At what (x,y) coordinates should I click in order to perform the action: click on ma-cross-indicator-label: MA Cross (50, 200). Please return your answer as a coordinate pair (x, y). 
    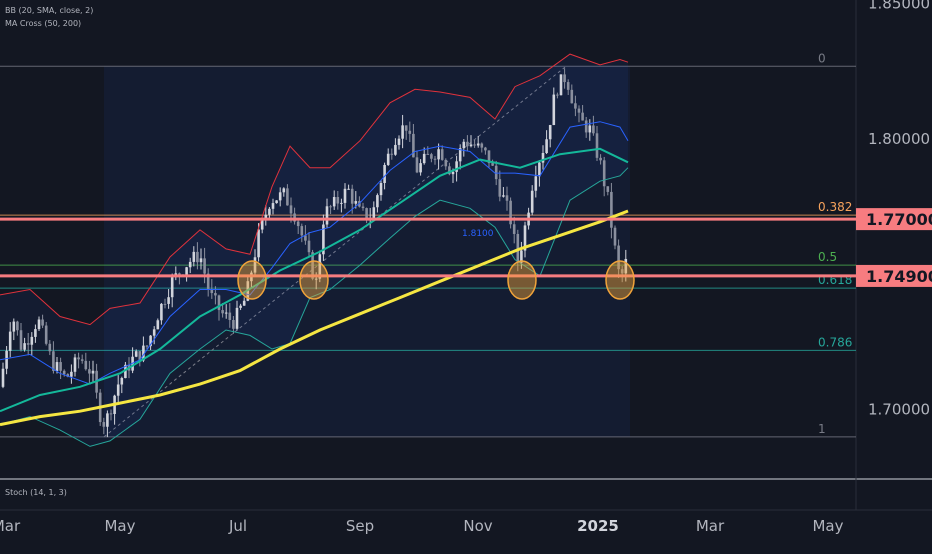
    Looking at the image, I should click on (43, 23).